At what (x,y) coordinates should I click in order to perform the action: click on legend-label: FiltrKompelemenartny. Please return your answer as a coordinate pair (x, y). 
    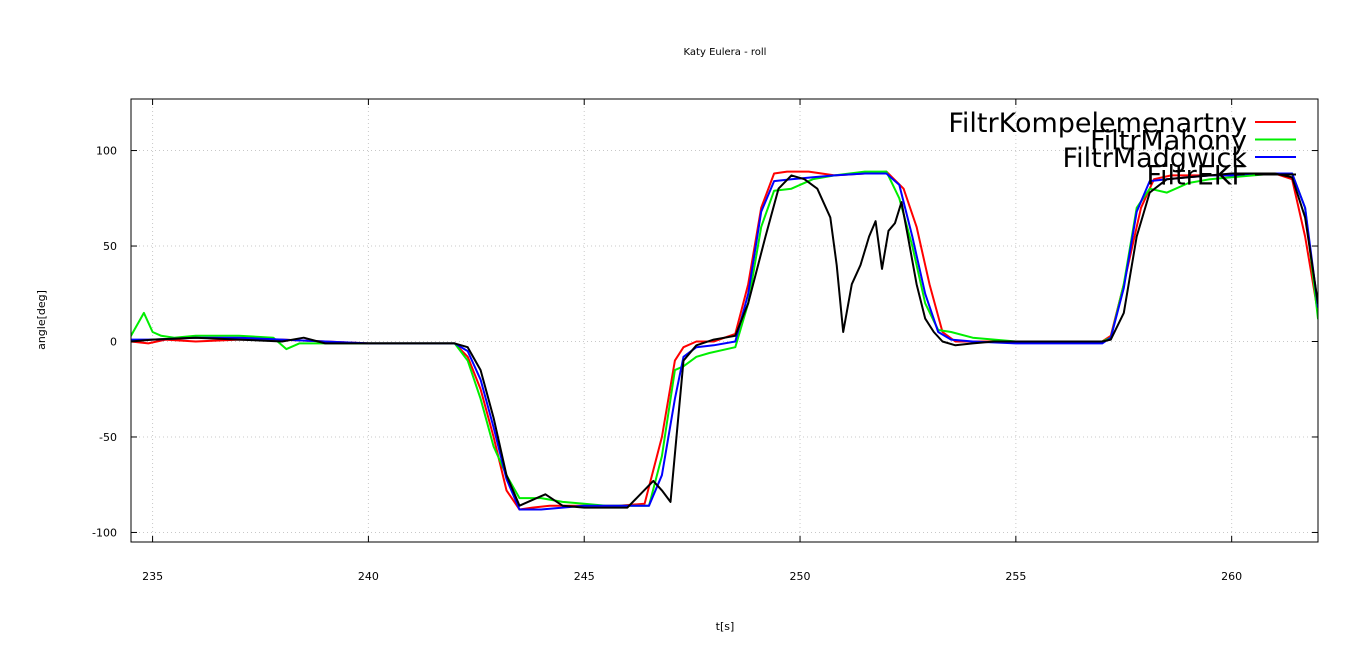
    Looking at the image, I should click on (1097, 123).